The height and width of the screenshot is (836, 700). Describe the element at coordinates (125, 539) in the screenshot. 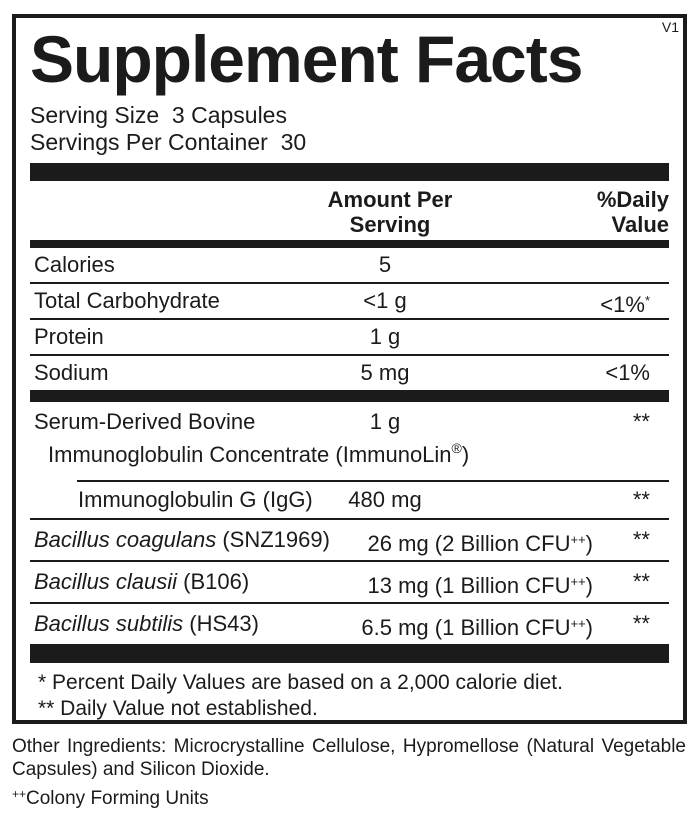

I see `species-name-italic: Bacillus coagulans` at that location.